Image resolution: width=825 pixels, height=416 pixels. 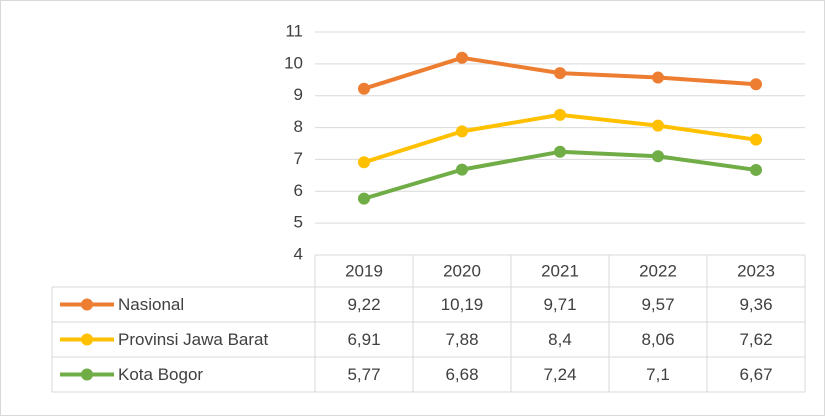 I want to click on y-tick-label: 10, so click(x=293, y=62).